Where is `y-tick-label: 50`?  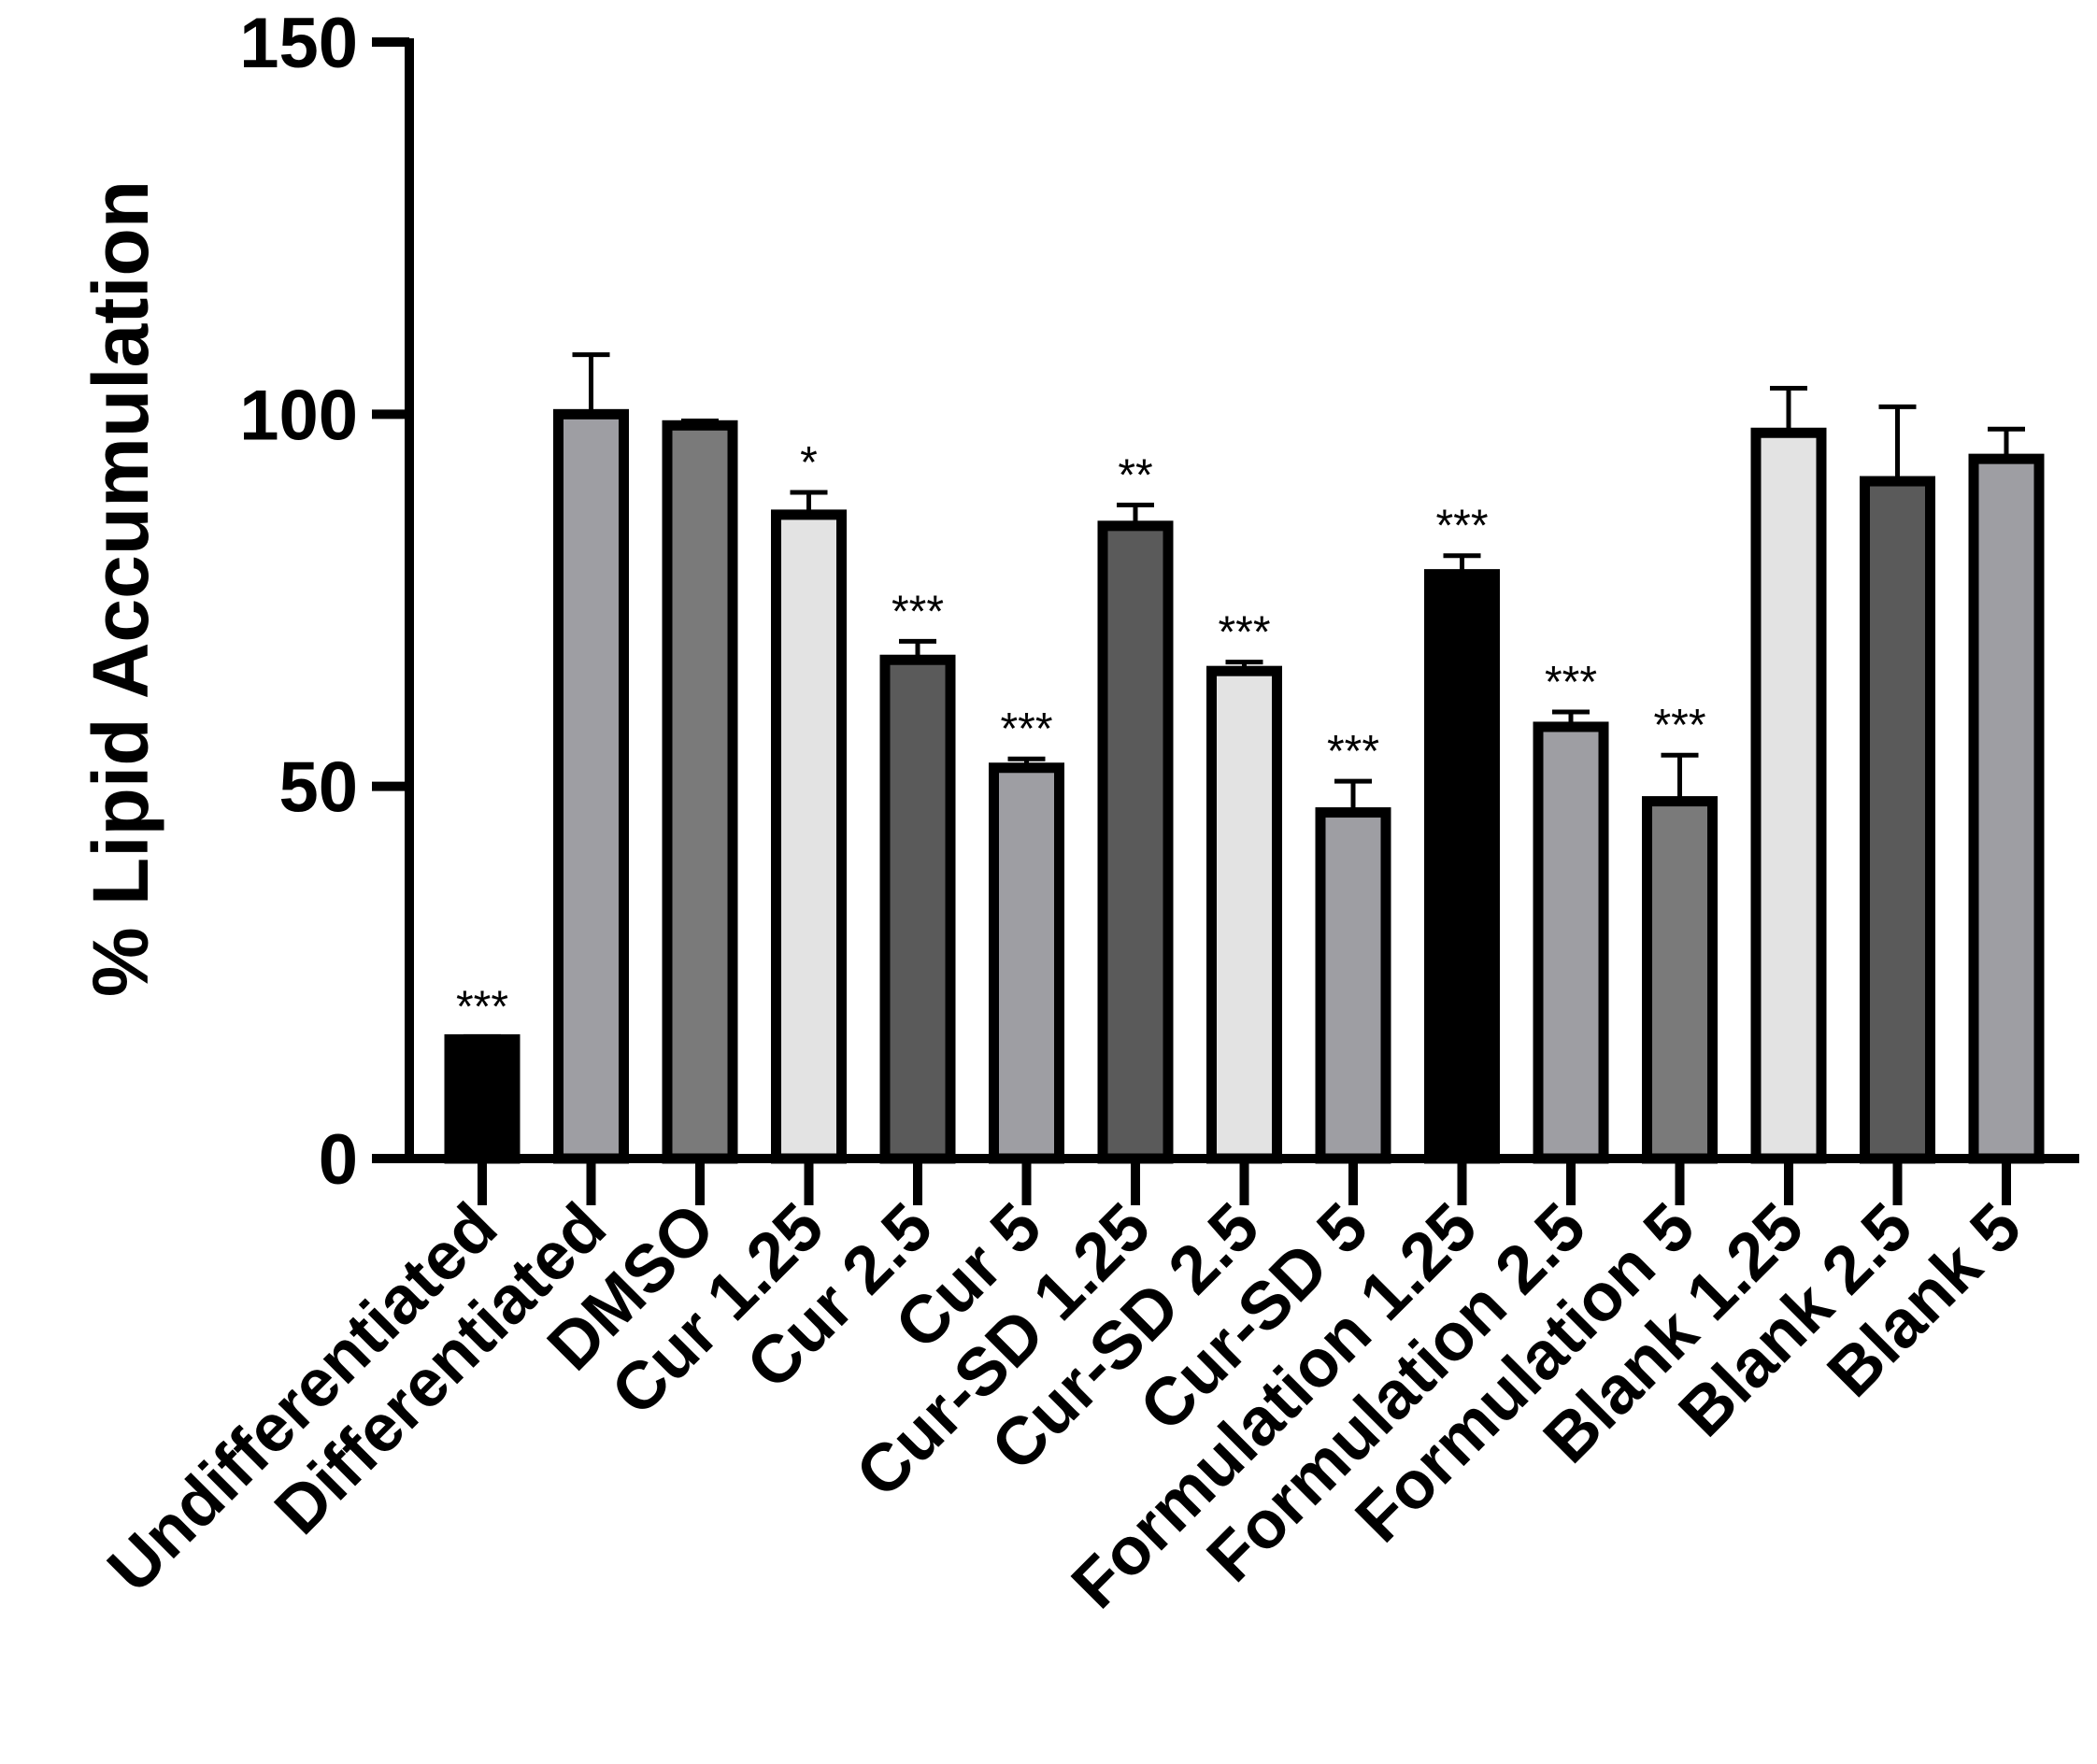 y-tick-label: 50 is located at coordinates (318, 788).